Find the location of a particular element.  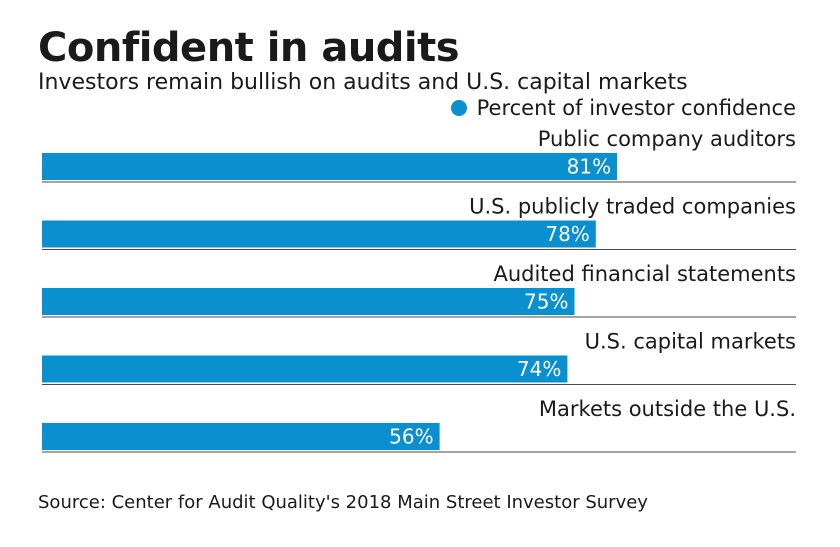

category-label: Audited financial statements is located at coordinates (644, 274).